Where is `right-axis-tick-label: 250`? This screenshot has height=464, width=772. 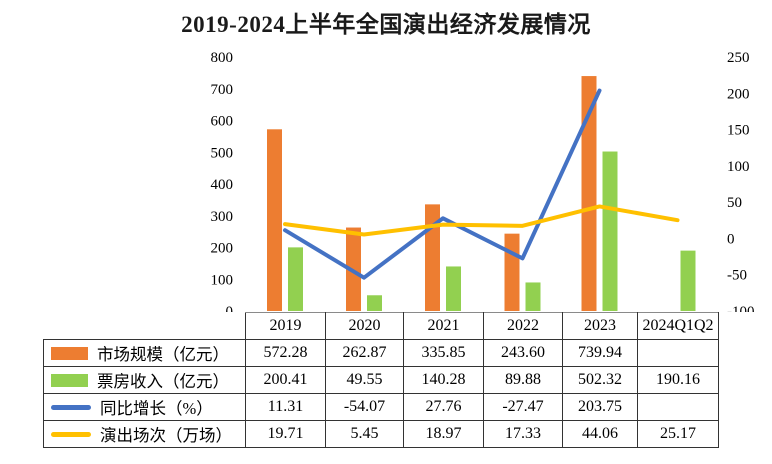 right-axis-tick-label: 250 is located at coordinates (738, 58).